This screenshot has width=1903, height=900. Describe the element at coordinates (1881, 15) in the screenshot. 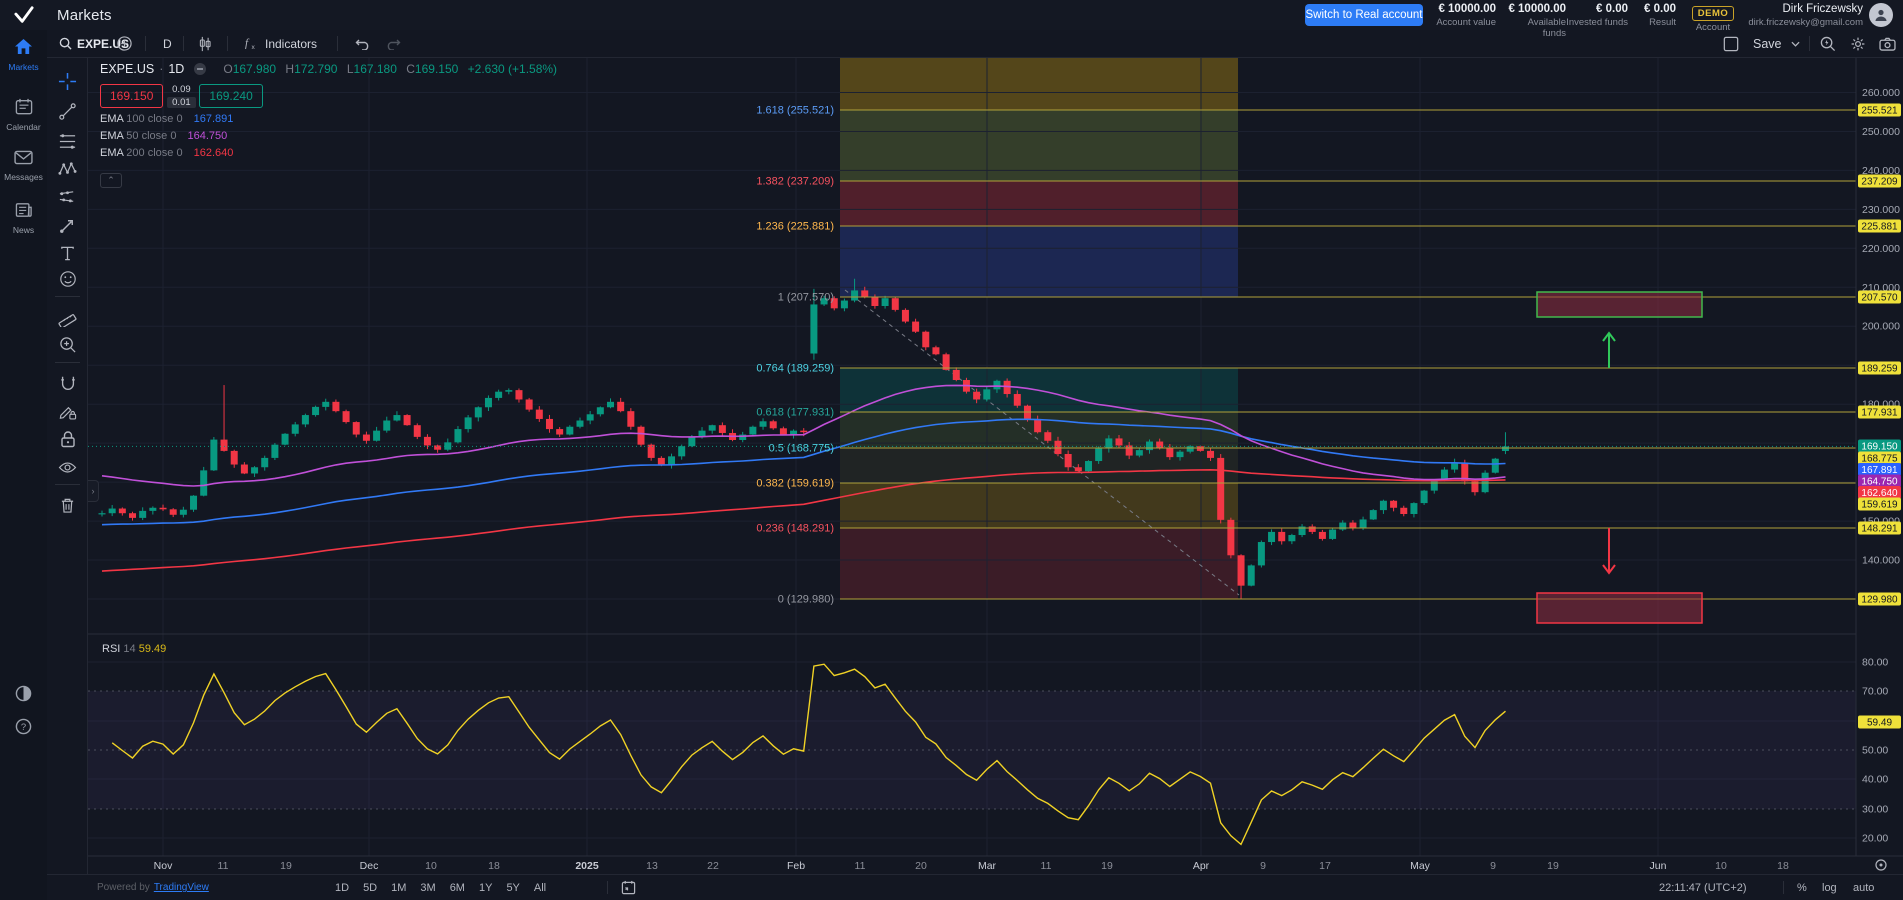

I see `avatar` at that location.